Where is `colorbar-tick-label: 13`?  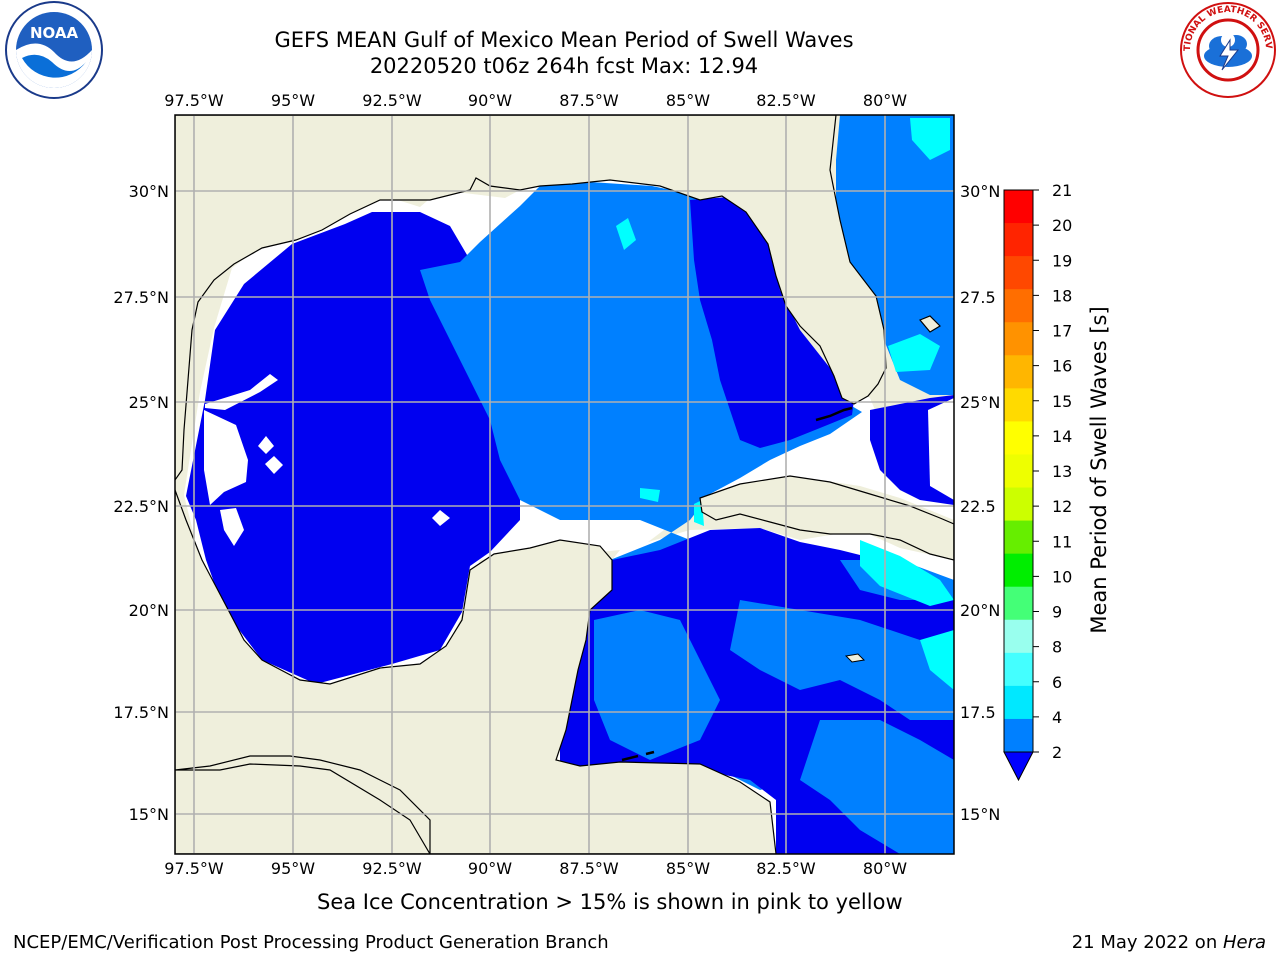
colorbar-tick-label: 13 is located at coordinates (1062, 471).